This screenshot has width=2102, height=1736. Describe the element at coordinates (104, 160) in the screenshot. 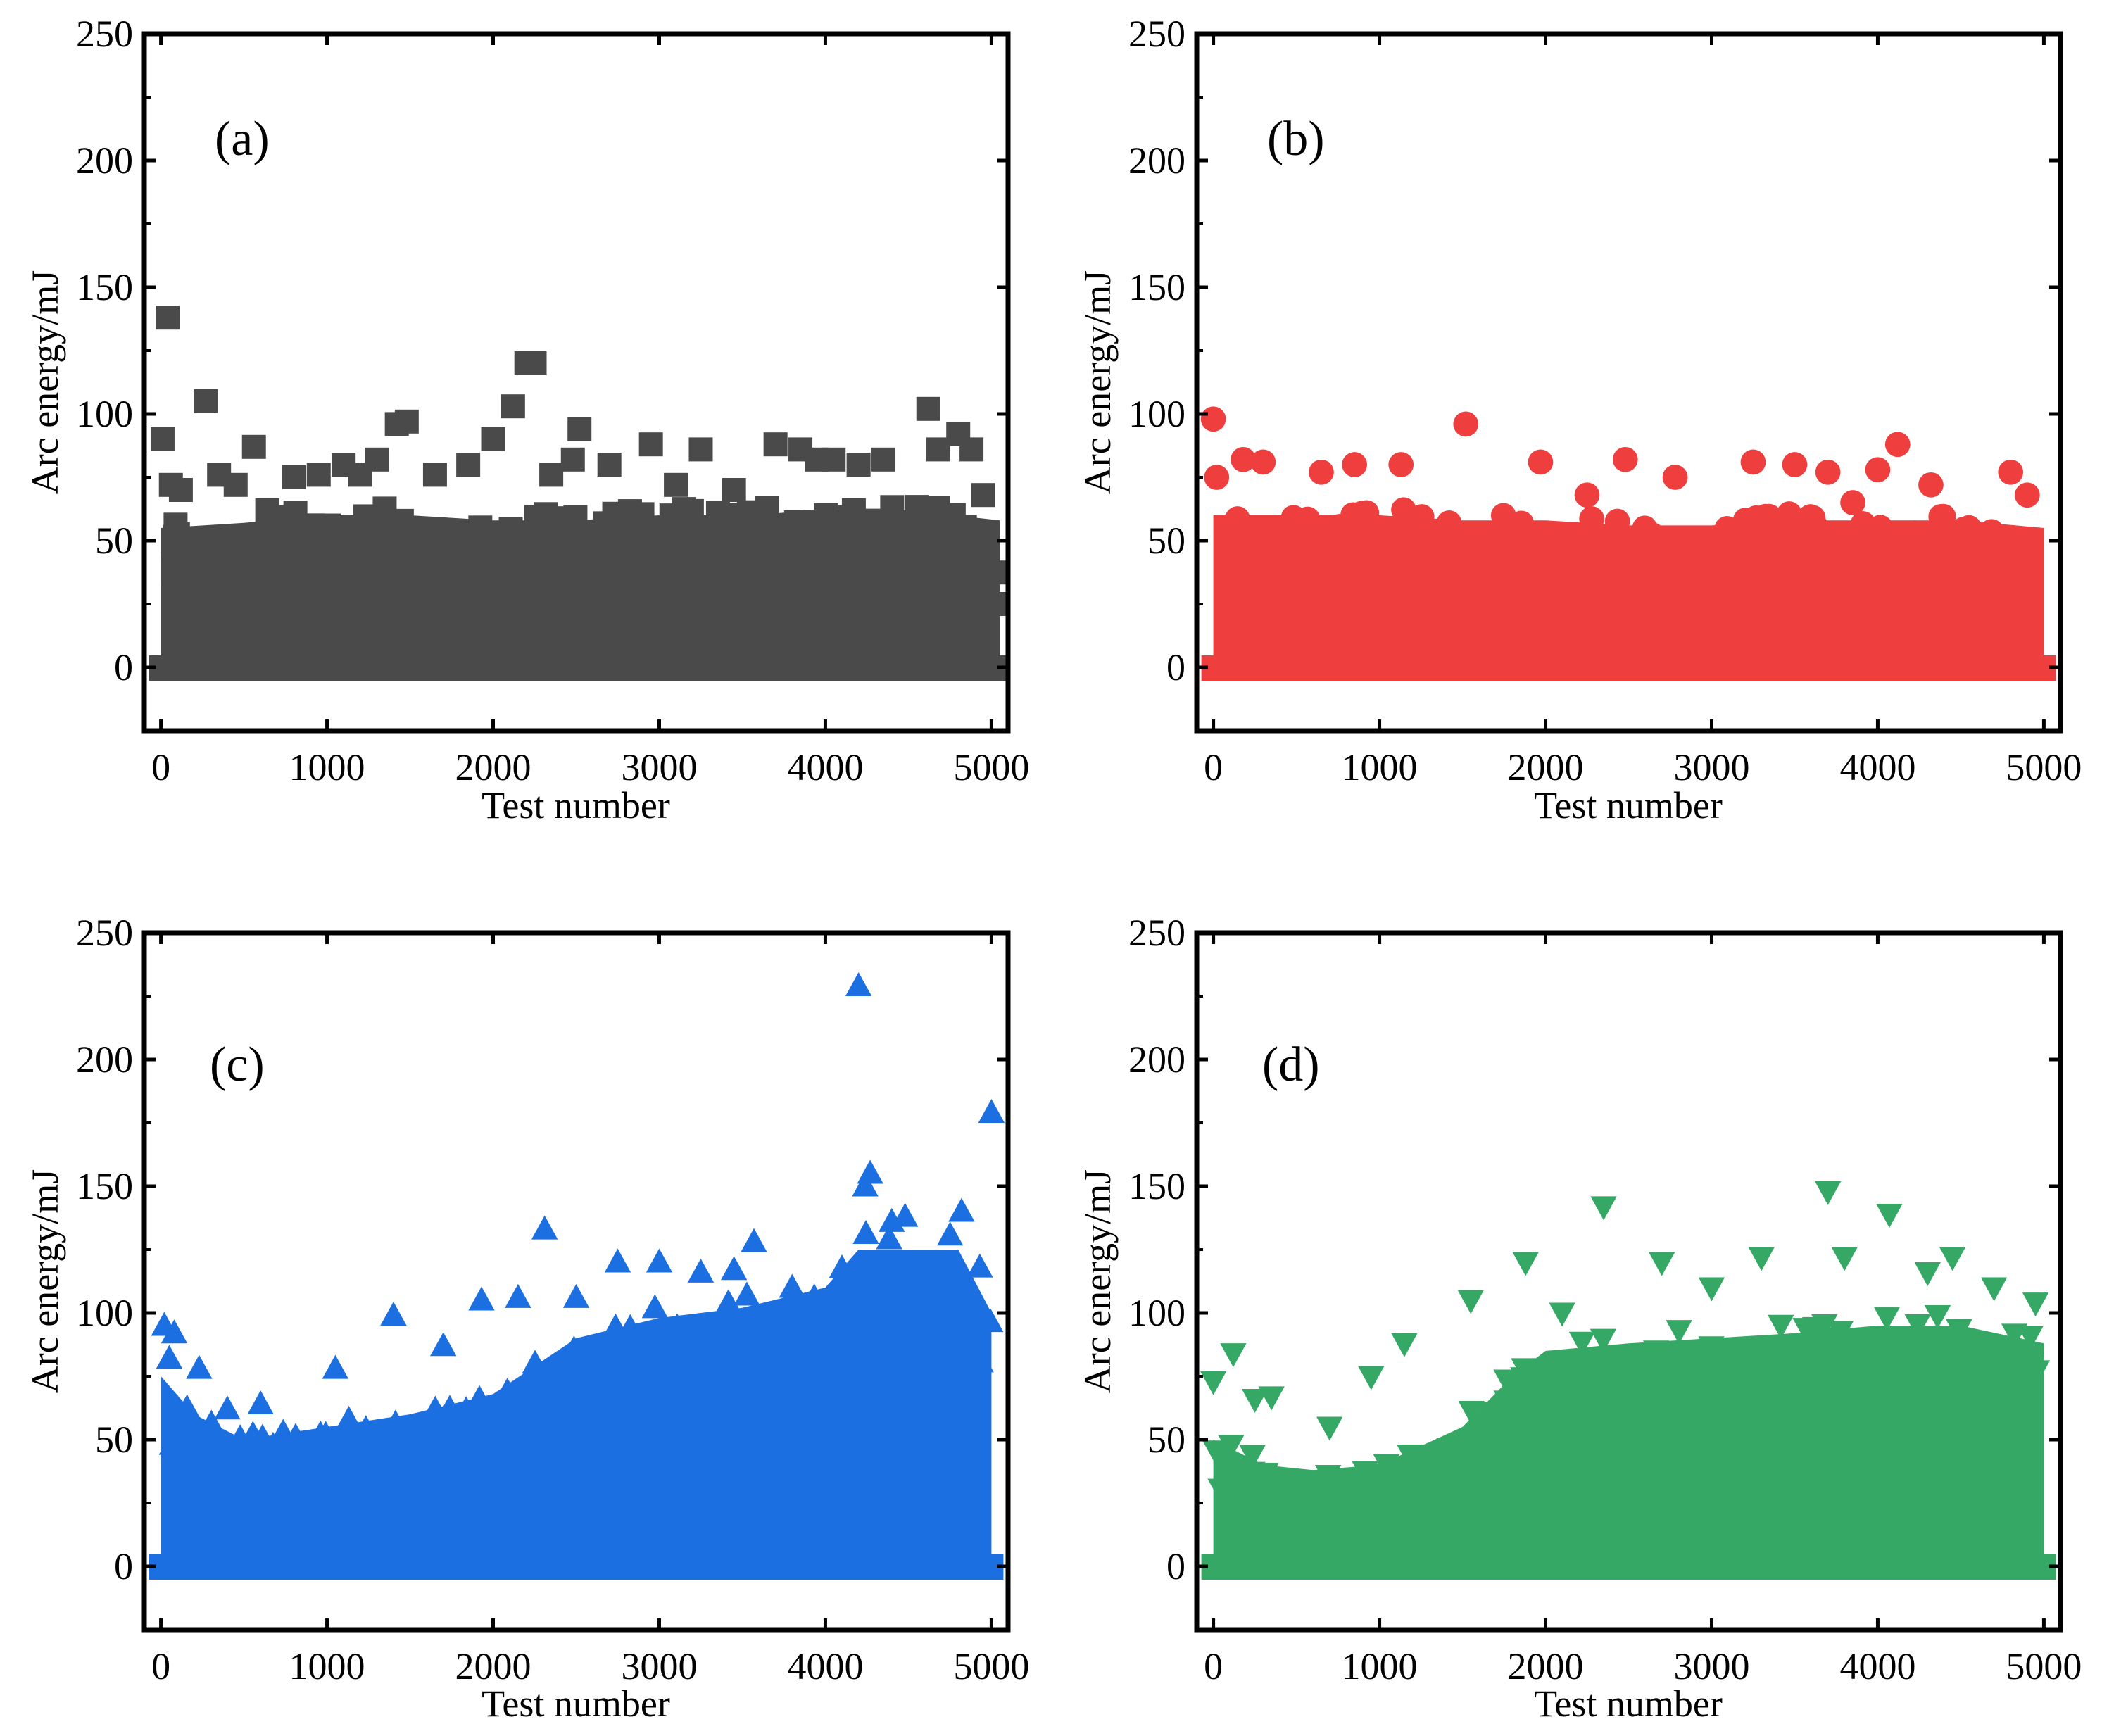

I see `y-tick-label: 200` at that location.